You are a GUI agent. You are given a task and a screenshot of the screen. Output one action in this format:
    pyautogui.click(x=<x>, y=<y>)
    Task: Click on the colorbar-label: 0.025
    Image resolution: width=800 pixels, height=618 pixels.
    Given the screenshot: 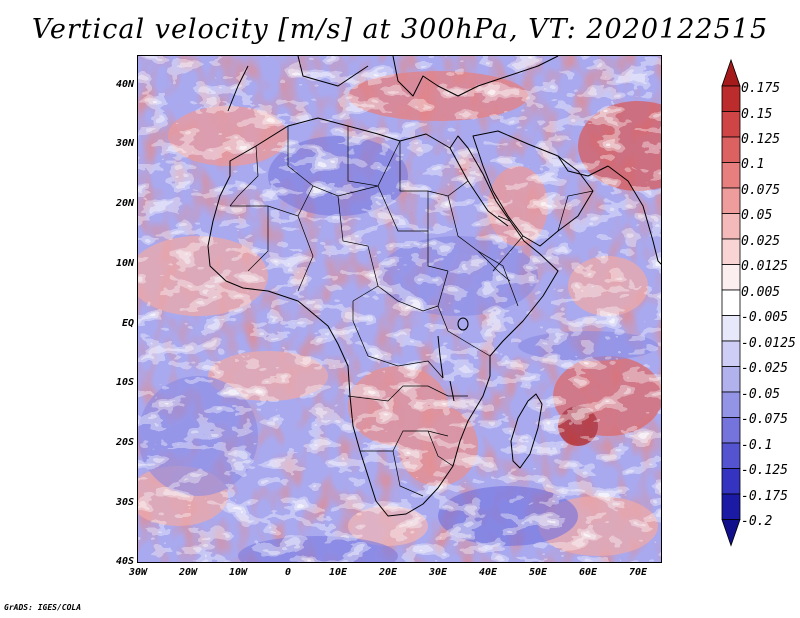 What is the action you would take?
    pyautogui.click(x=761, y=241)
    